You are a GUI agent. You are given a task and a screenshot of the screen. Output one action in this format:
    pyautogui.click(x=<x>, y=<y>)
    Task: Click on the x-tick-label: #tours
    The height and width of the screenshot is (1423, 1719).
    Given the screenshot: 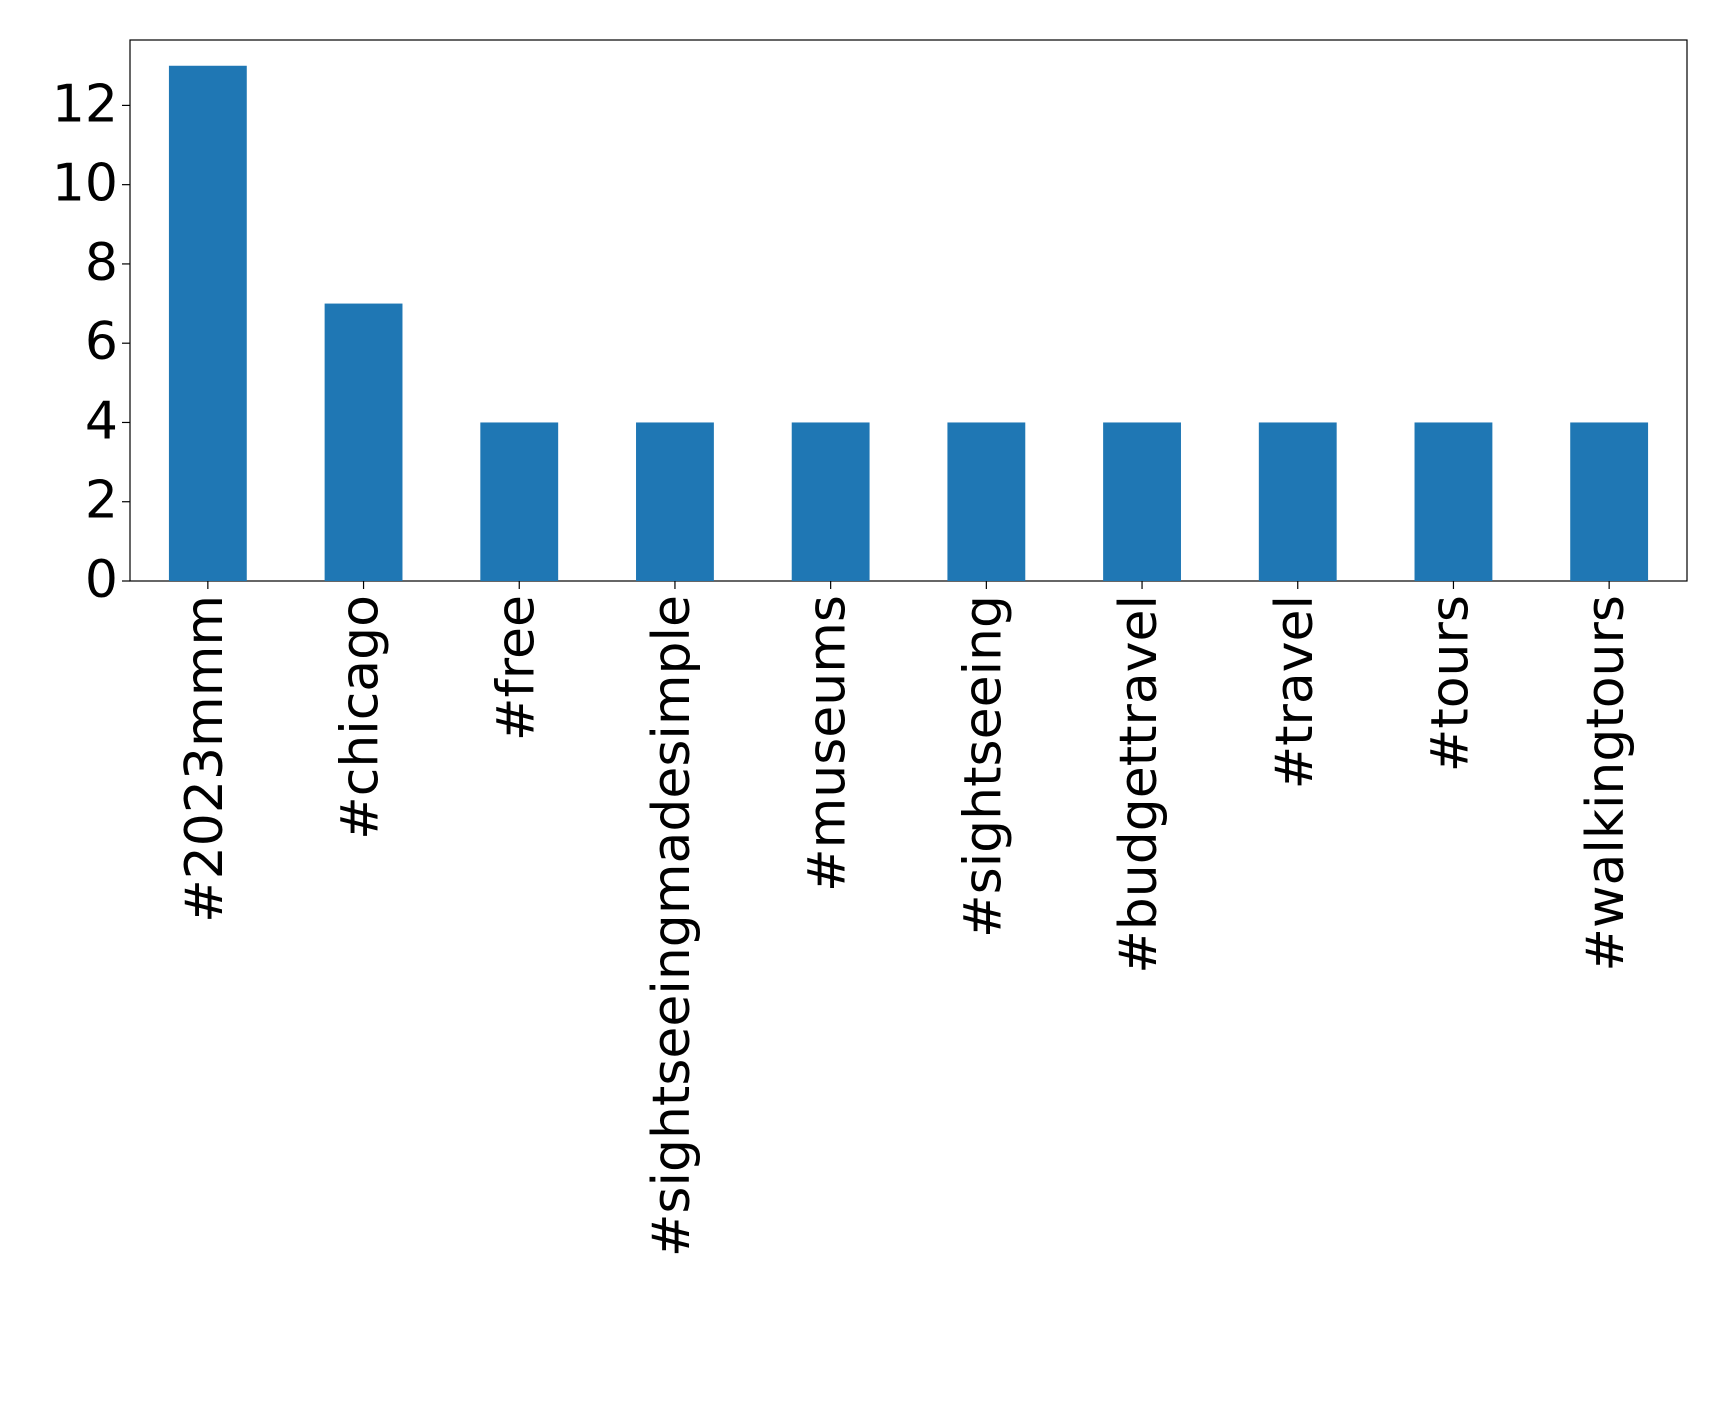 What is the action you would take?
    pyautogui.click(x=1450, y=683)
    